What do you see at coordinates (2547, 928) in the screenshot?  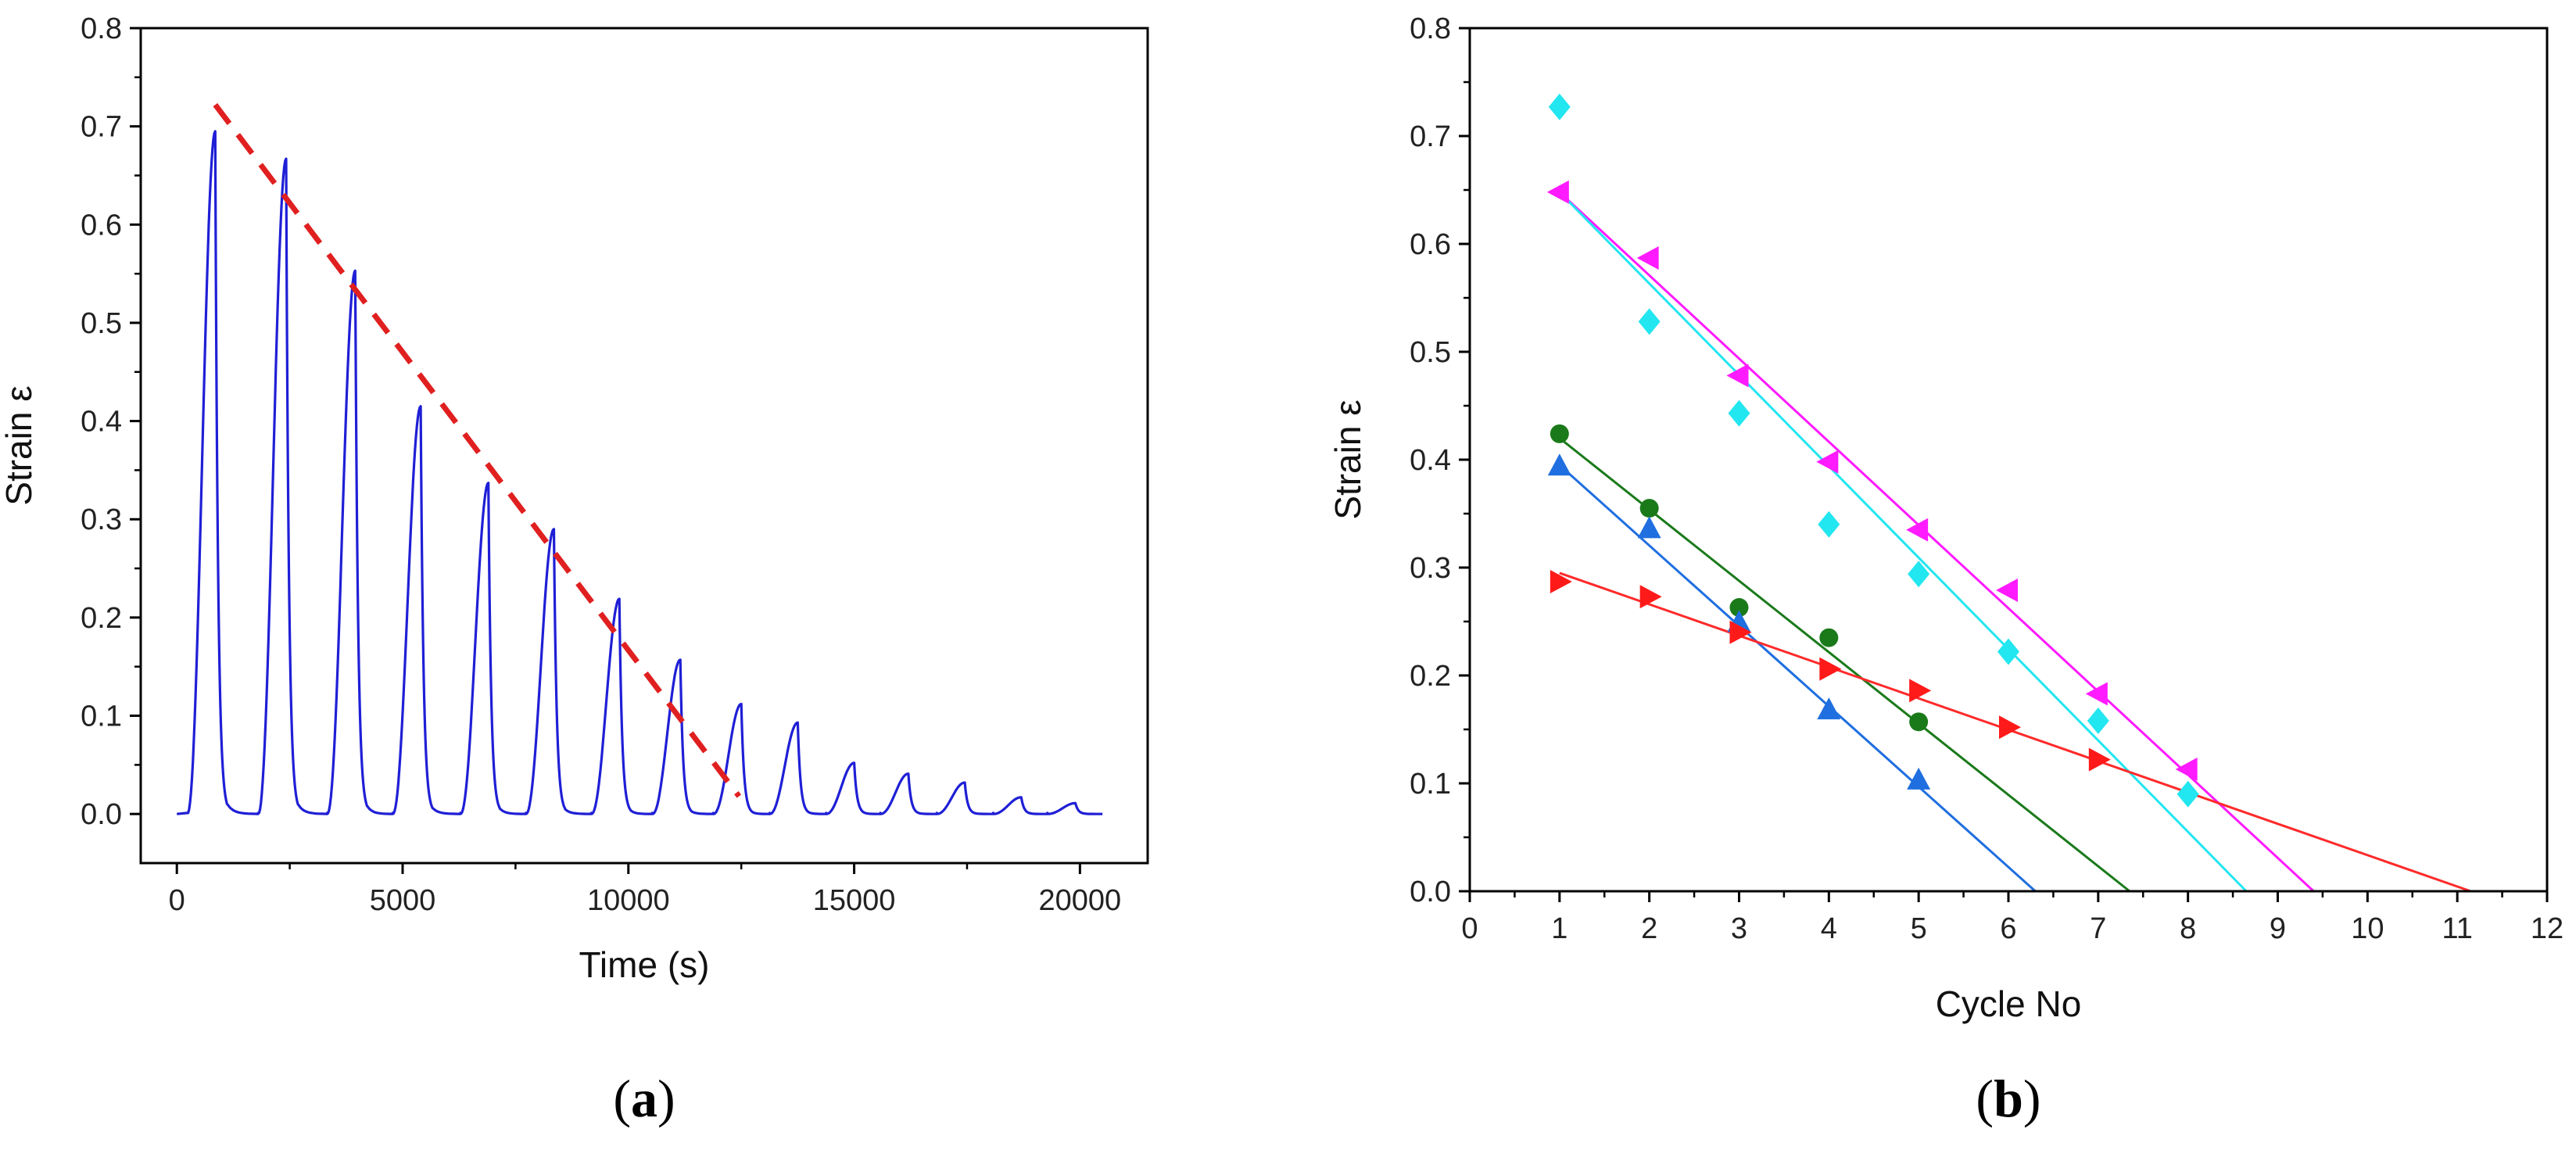 I see `b-x-tick-label: 12` at bounding box center [2547, 928].